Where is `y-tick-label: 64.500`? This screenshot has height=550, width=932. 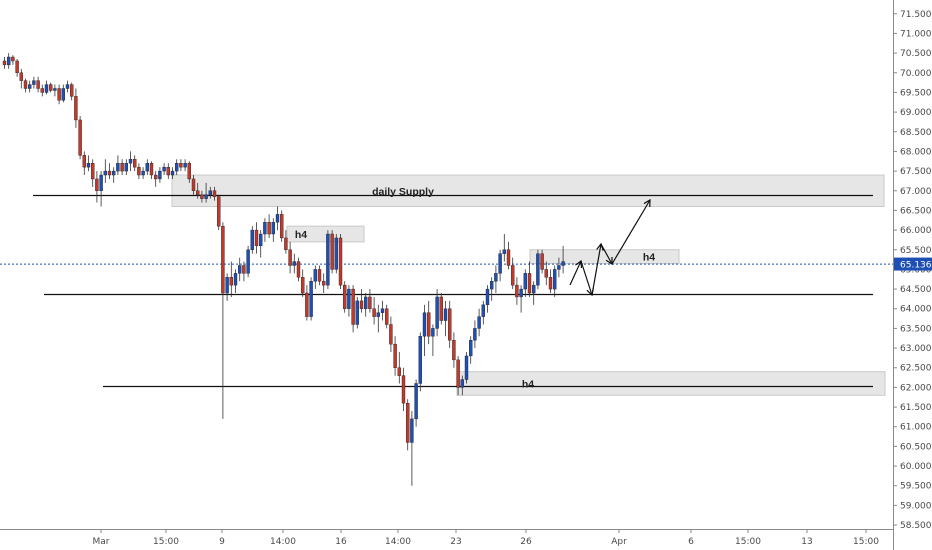
y-tick-label: 64.500 is located at coordinates (916, 290).